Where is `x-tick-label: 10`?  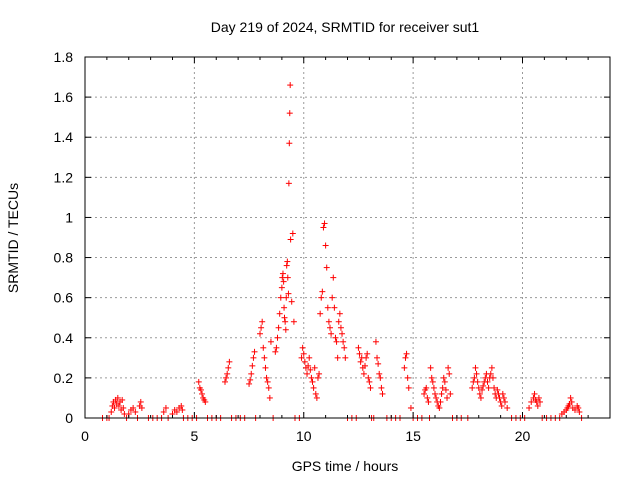
x-tick-label: 10 is located at coordinates (304, 436).